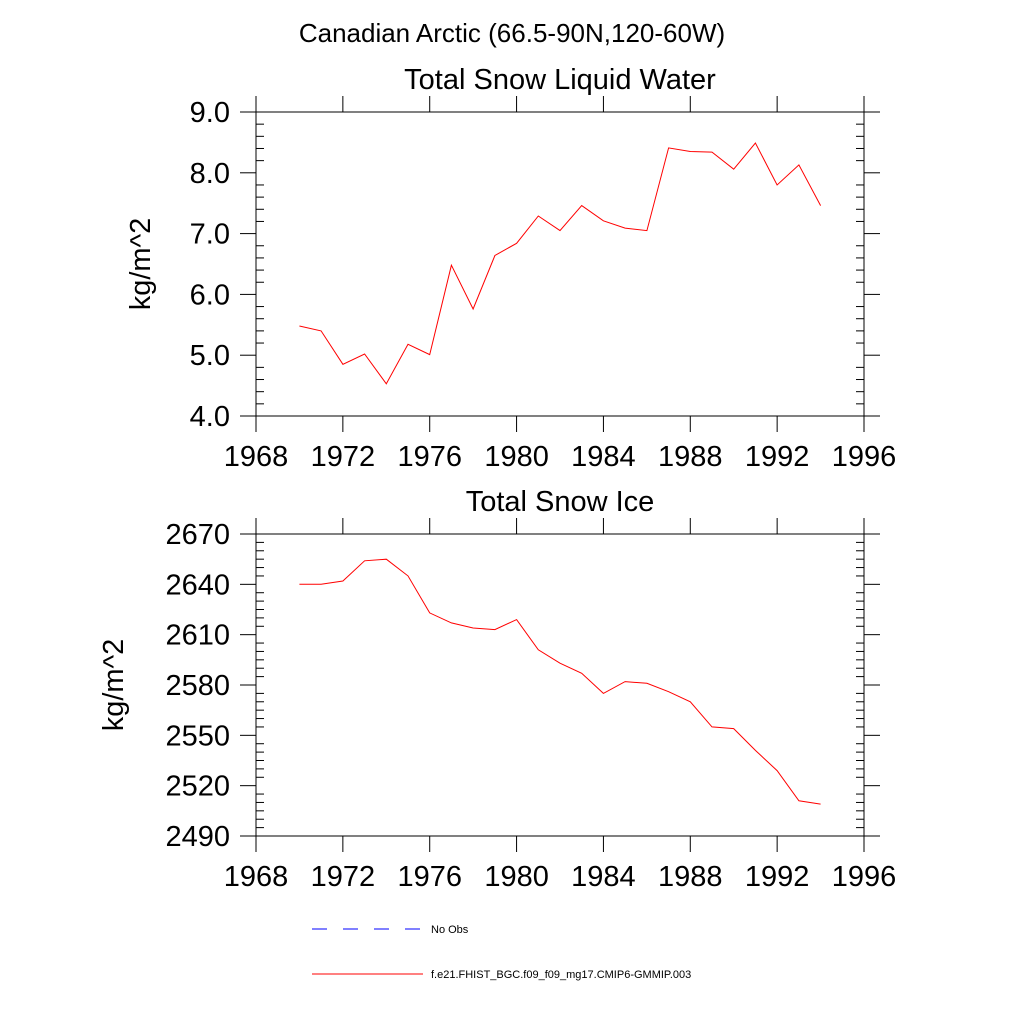  I want to click on y-tick-label: 2670, so click(197, 535).